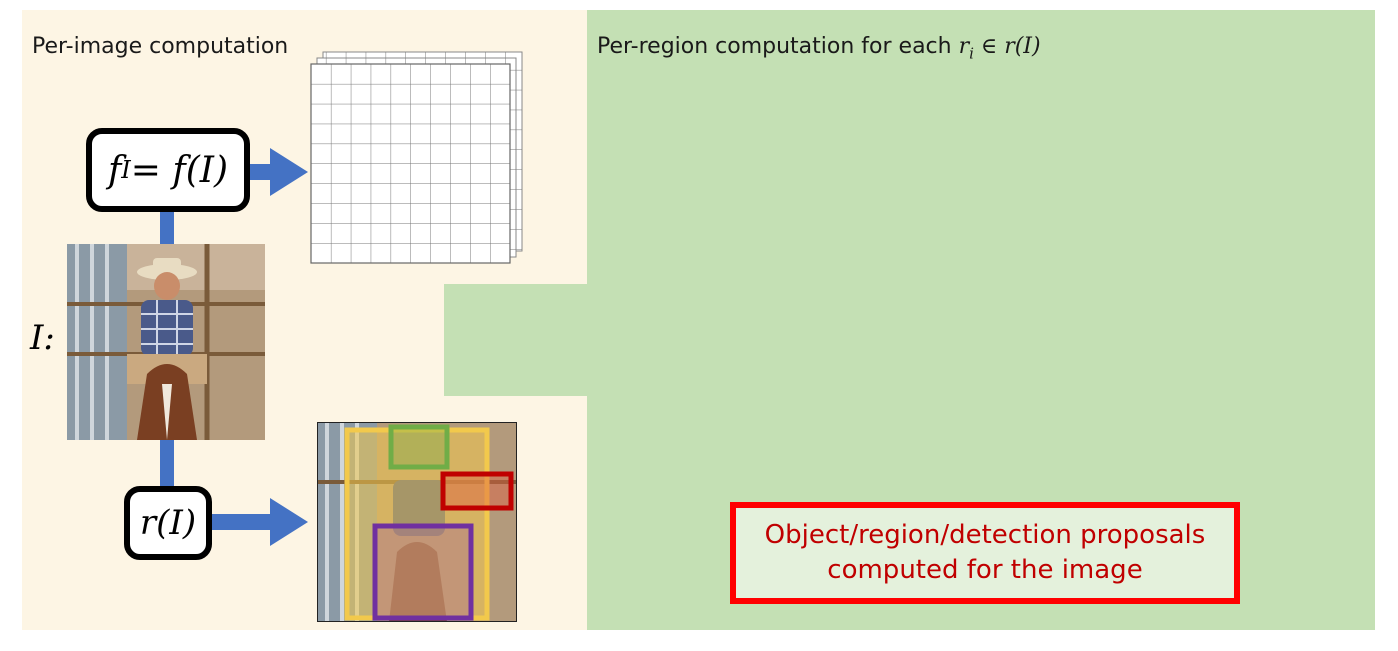 The width and height of the screenshot is (1398, 651). What do you see at coordinates (985, 570) in the screenshot?
I see `proposals-note-line2: computed for the image` at bounding box center [985, 570].